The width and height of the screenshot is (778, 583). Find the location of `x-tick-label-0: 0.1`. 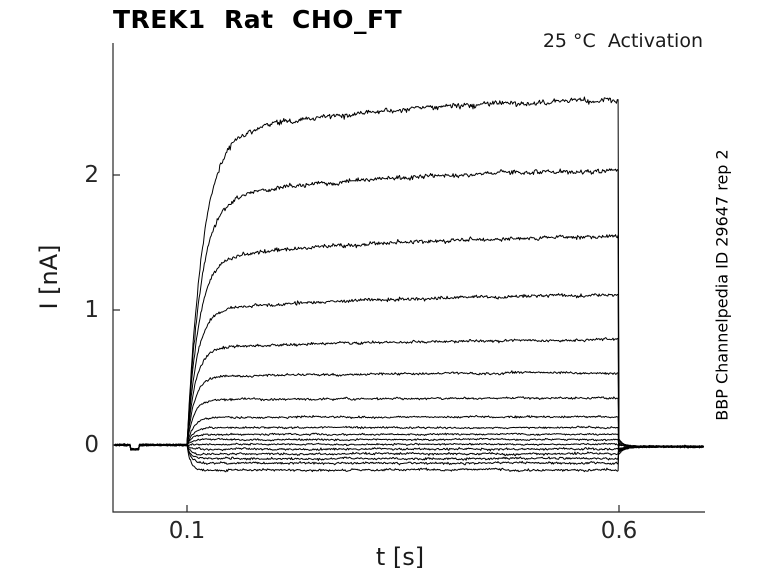

x-tick-label-0: 0.1 is located at coordinates (187, 531).